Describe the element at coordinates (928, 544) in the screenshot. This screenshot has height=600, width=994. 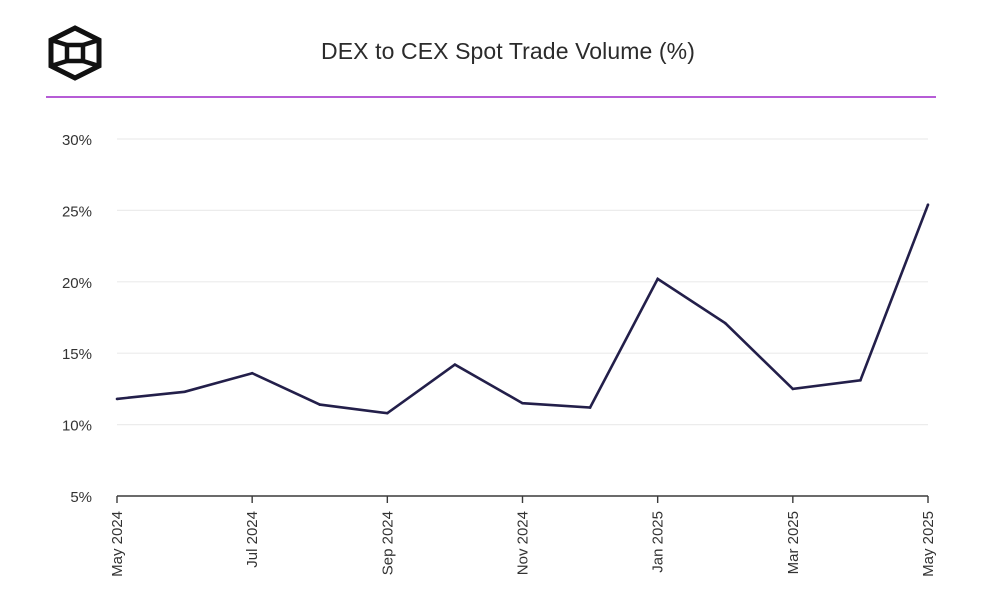
I see `x-tick-label: May 2025` at that location.